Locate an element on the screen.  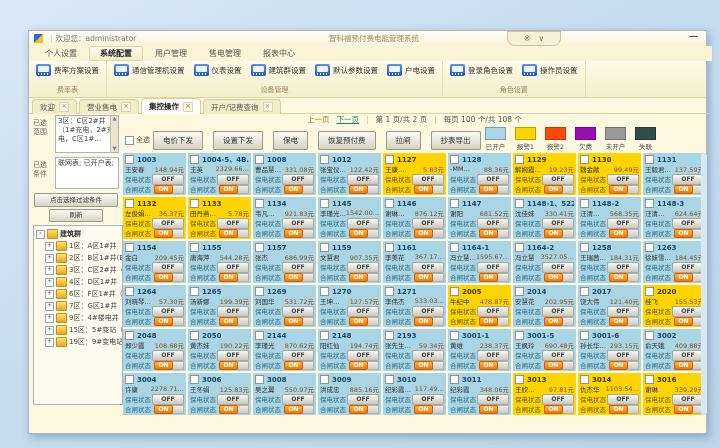
room-card: 1264 刘晓琴… 57.30元 保电状态 OFF 合闸状态 ON is located at coordinates (154, 306).